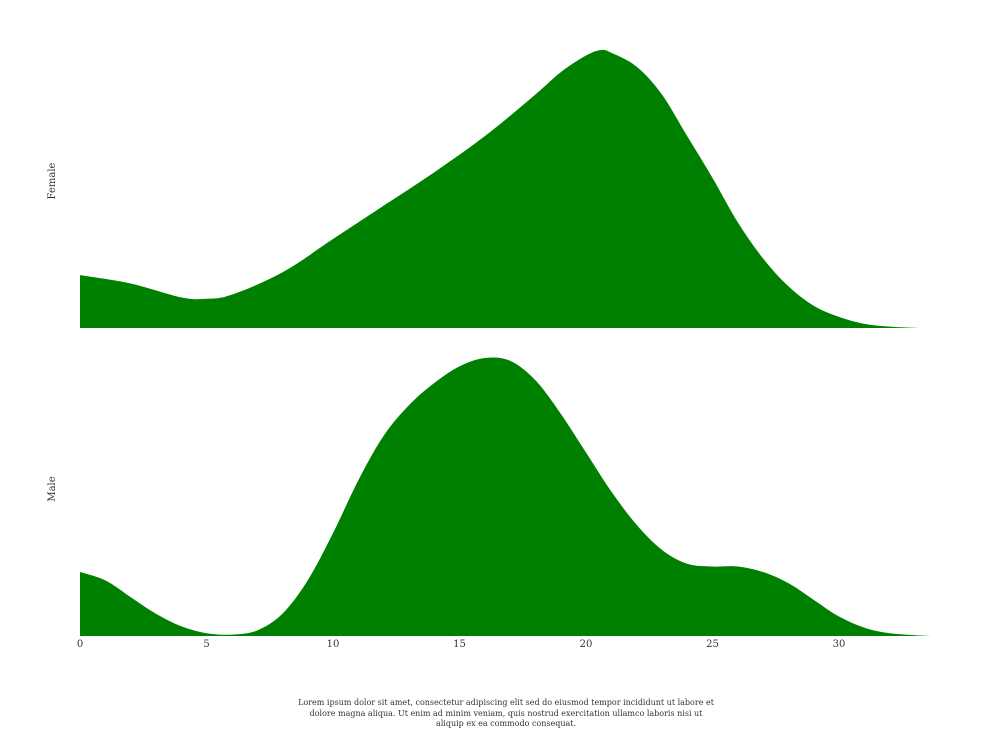 The width and height of the screenshot is (992, 744). Describe the element at coordinates (586, 644) in the screenshot. I see `x-tick-label: 20` at that location.